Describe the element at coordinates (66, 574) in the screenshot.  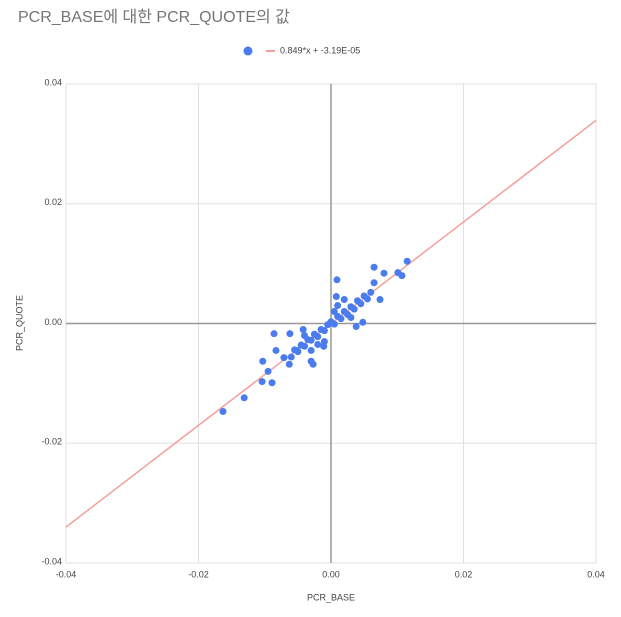
I see `x-tick-label: -0.04` at that location.